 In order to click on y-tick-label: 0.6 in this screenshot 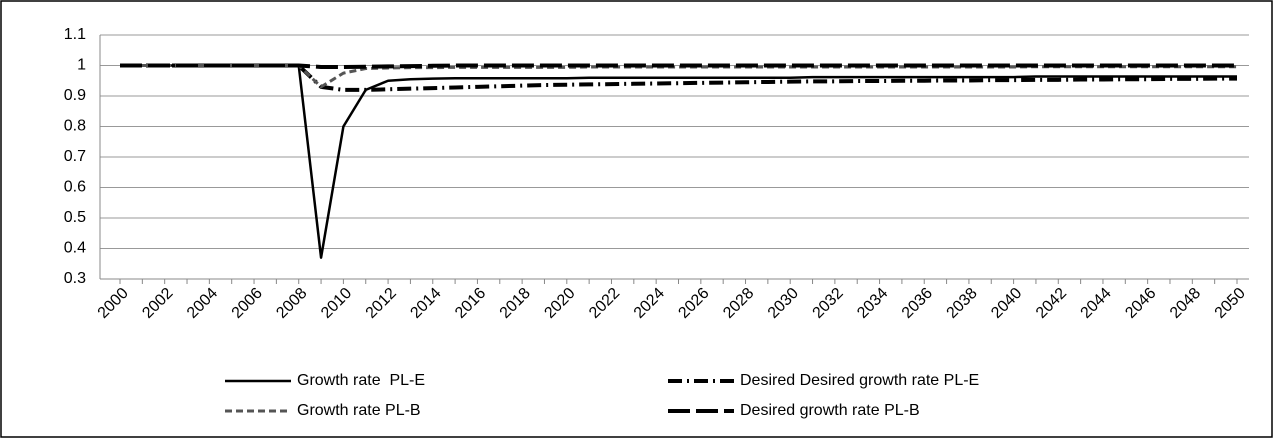, I will do `click(75, 187)`.